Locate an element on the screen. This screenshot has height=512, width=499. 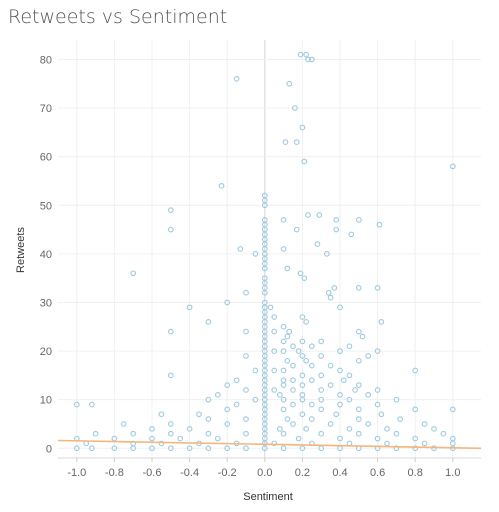
x-axis-ticks: -1.0 -0.8 -0.6 -0.4 -0.2 0.0 0.2 0.4 0.6 0.8 1.0 is located at coordinates (263, 468).